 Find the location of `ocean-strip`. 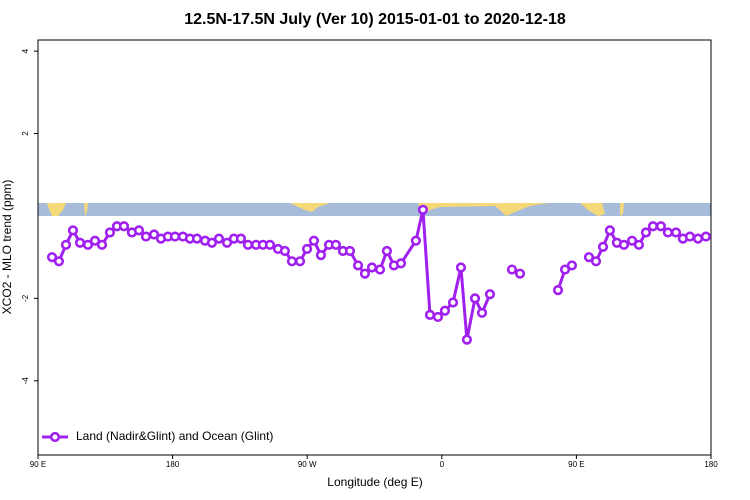

ocean-strip is located at coordinates (374, 209).